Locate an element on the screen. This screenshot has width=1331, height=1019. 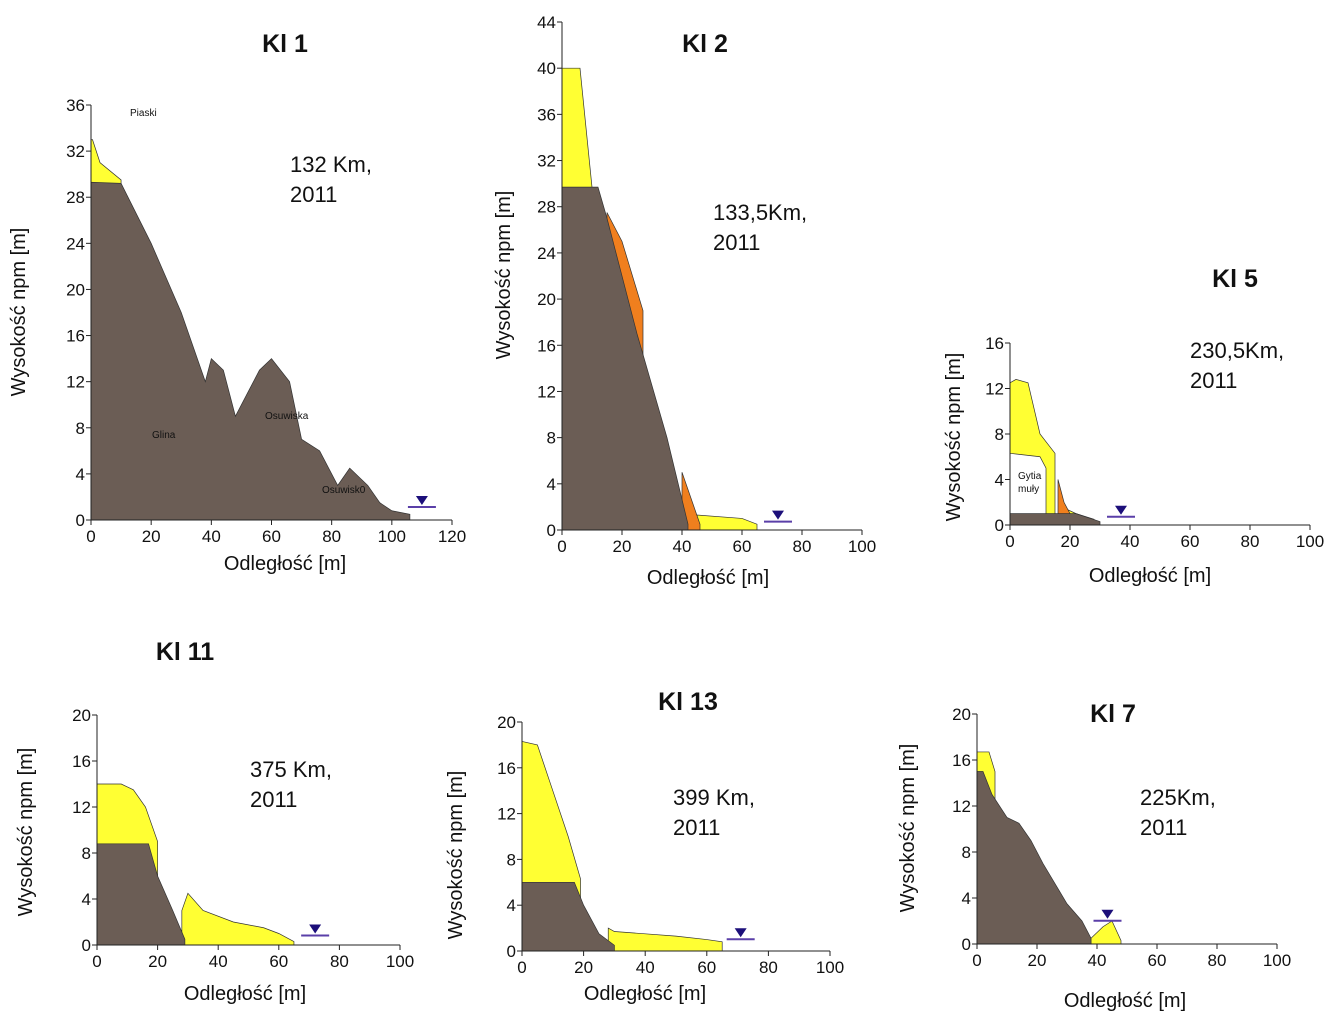
note: 132 Km, is located at coordinates (331, 164).